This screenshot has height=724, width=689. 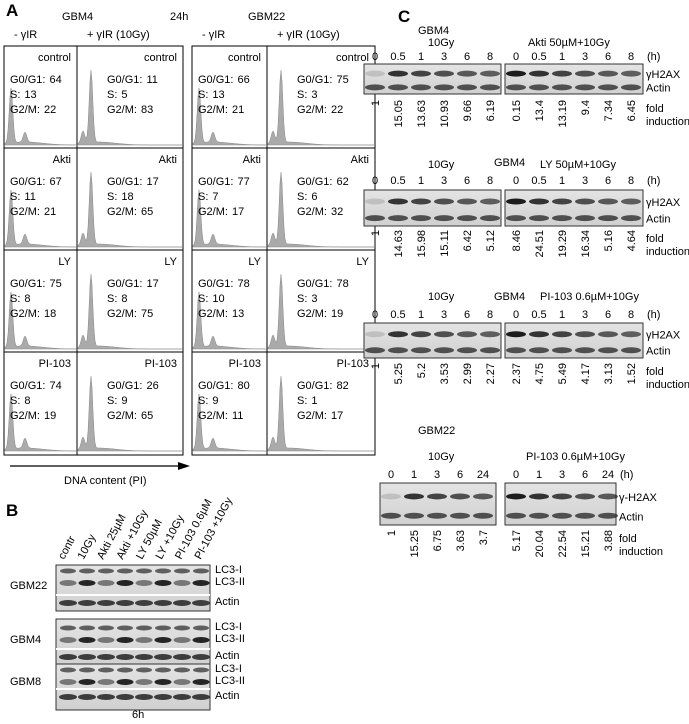 What do you see at coordinates (632, 240) in the screenshot?
I see `fold-value: 4.64` at bounding box center [632, 240].